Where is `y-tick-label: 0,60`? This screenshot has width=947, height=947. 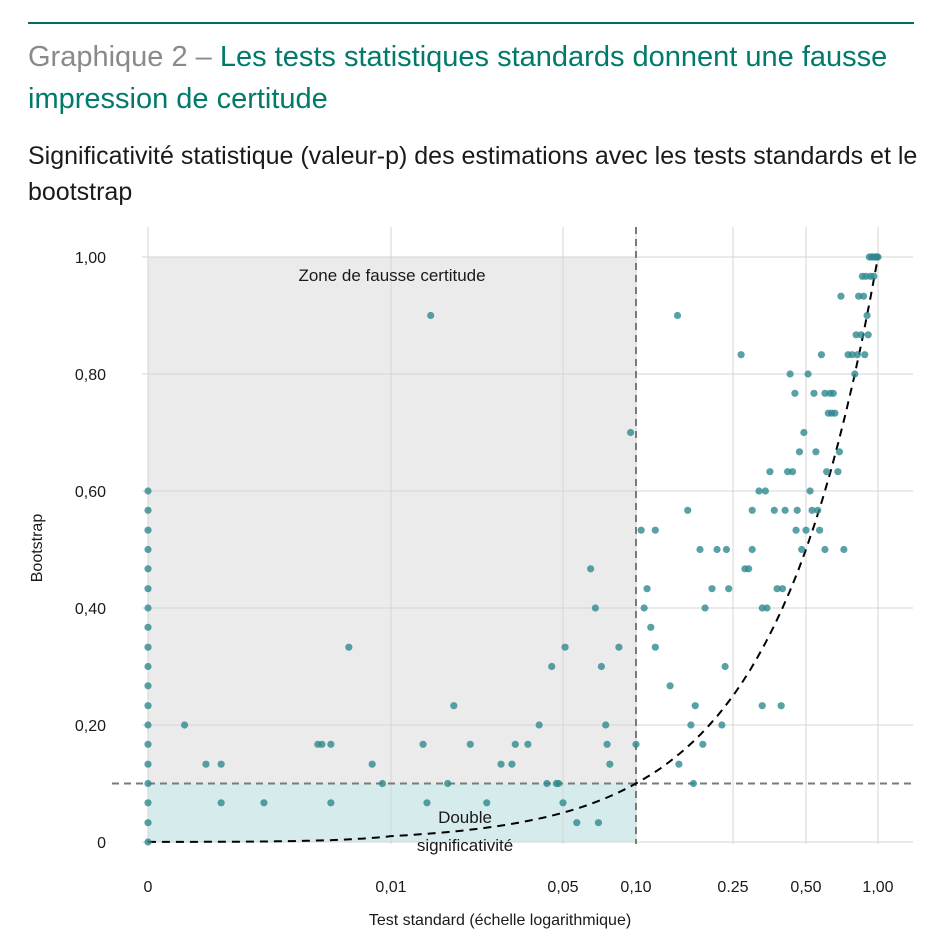 y-tick-label: 0,60 is located at coordinates (90, 492).